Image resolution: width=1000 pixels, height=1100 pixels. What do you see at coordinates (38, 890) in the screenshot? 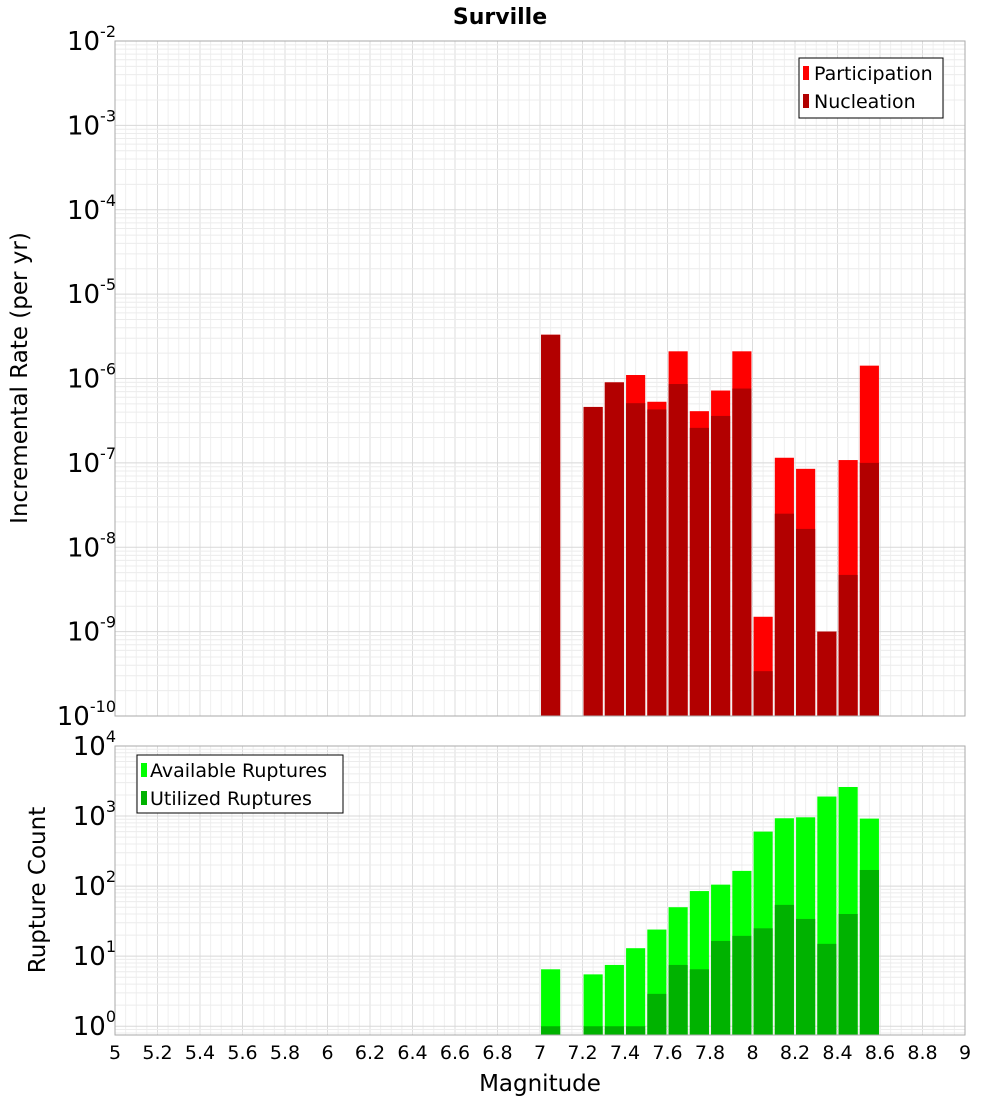
I see `bottom-y-axis-title: Rupture Count` at bounding box center [38, 890].